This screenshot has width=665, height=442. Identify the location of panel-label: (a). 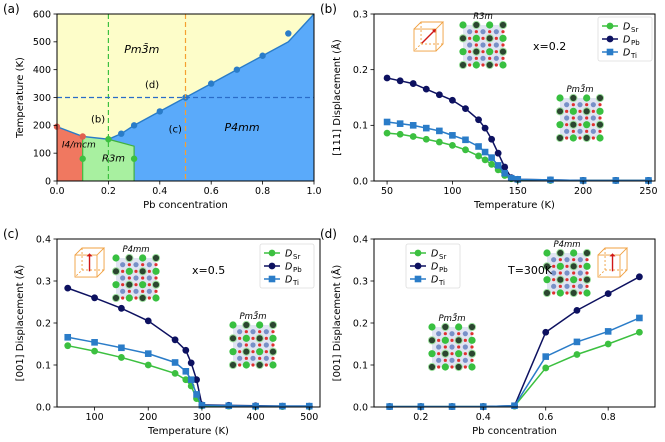
(11, 9).